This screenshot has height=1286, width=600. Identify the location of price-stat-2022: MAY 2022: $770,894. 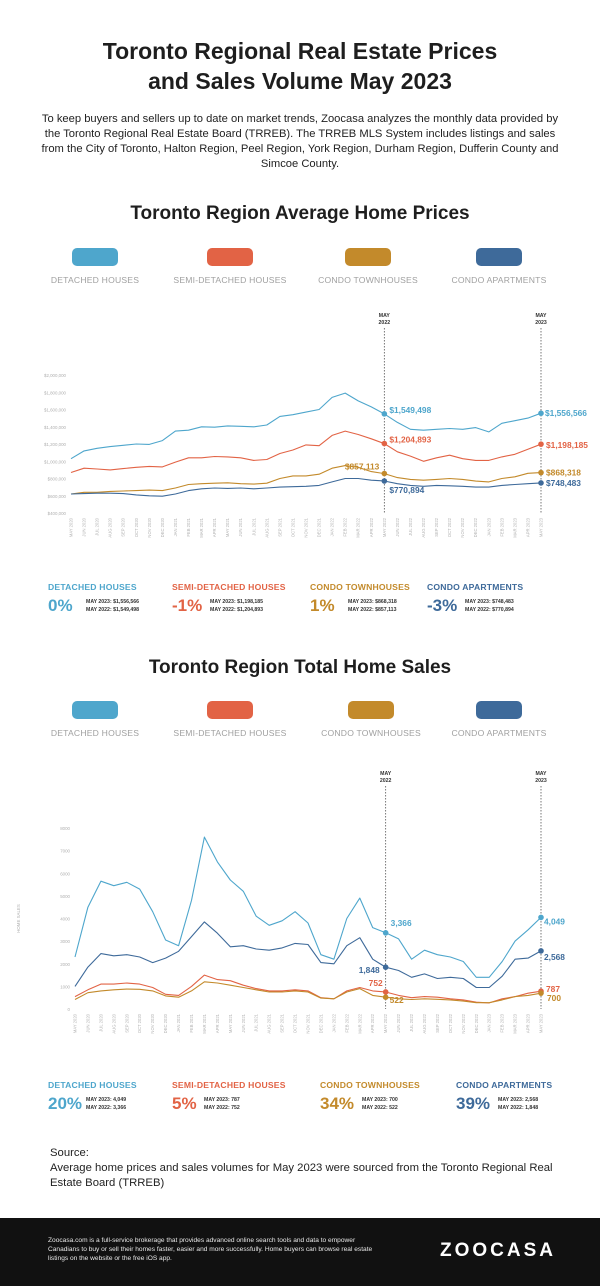
(489, 610).